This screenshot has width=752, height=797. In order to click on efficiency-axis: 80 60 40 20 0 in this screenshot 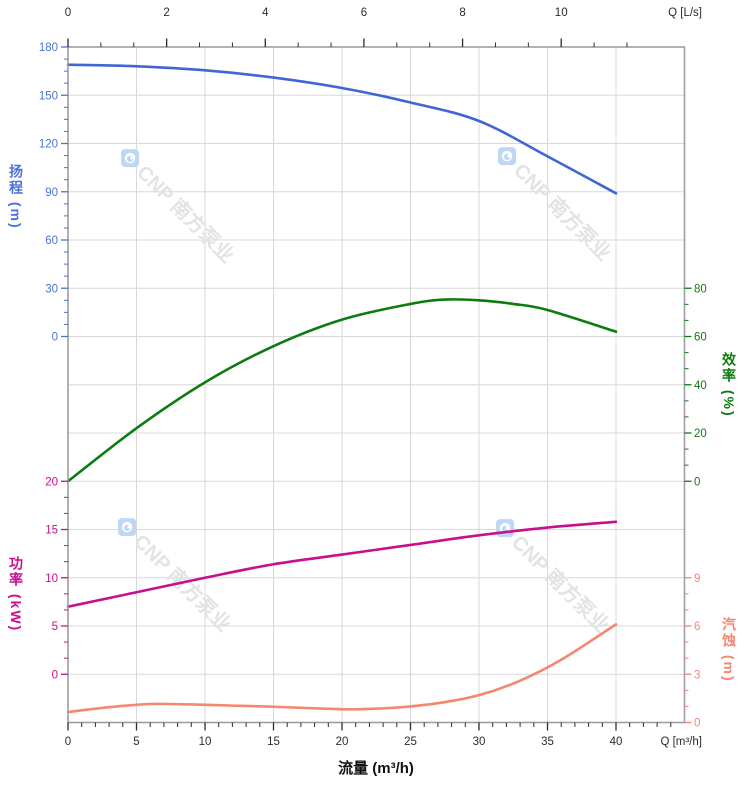, I will do `click(695, 385)`.